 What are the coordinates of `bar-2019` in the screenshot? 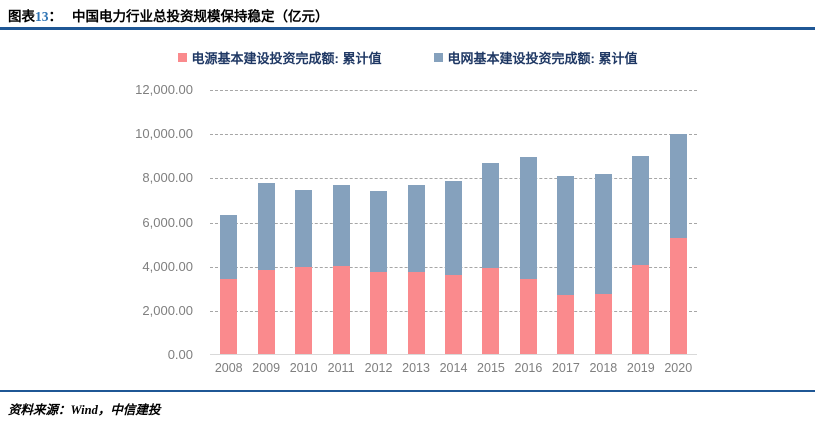 It's located at (641, 255).